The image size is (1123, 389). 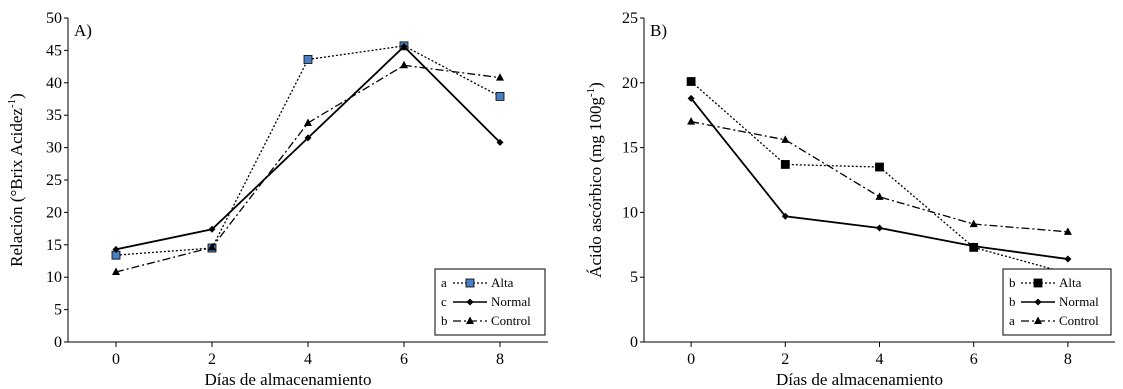 I want to click on panel-label: B), so click(x=658, y=30).